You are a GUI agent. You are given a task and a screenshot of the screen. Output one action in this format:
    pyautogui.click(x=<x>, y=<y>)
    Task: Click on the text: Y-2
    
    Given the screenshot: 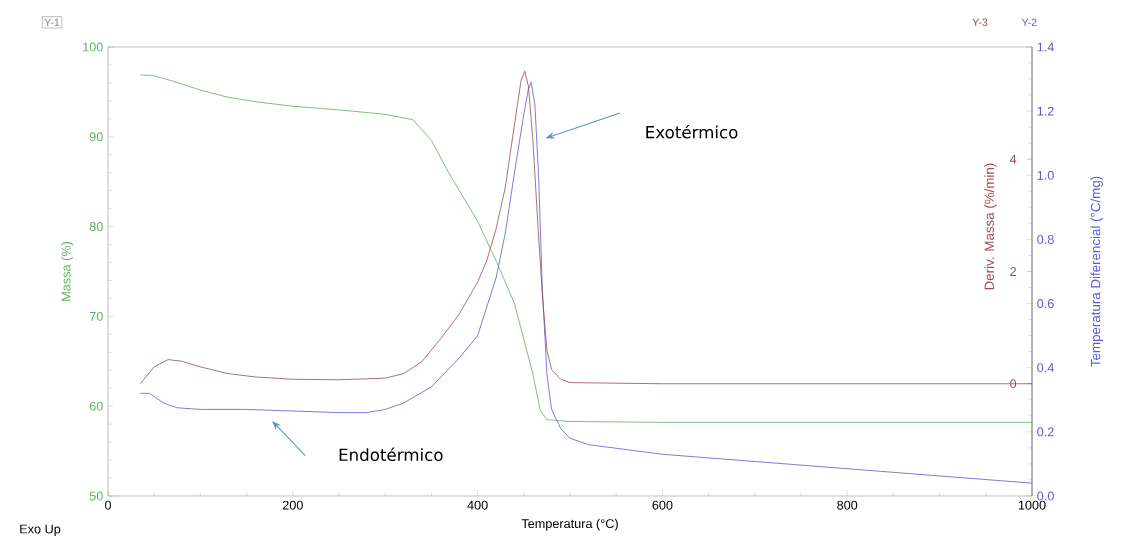 What is the action you would take?
    pyautogui.click(x=1029, y=22)
    